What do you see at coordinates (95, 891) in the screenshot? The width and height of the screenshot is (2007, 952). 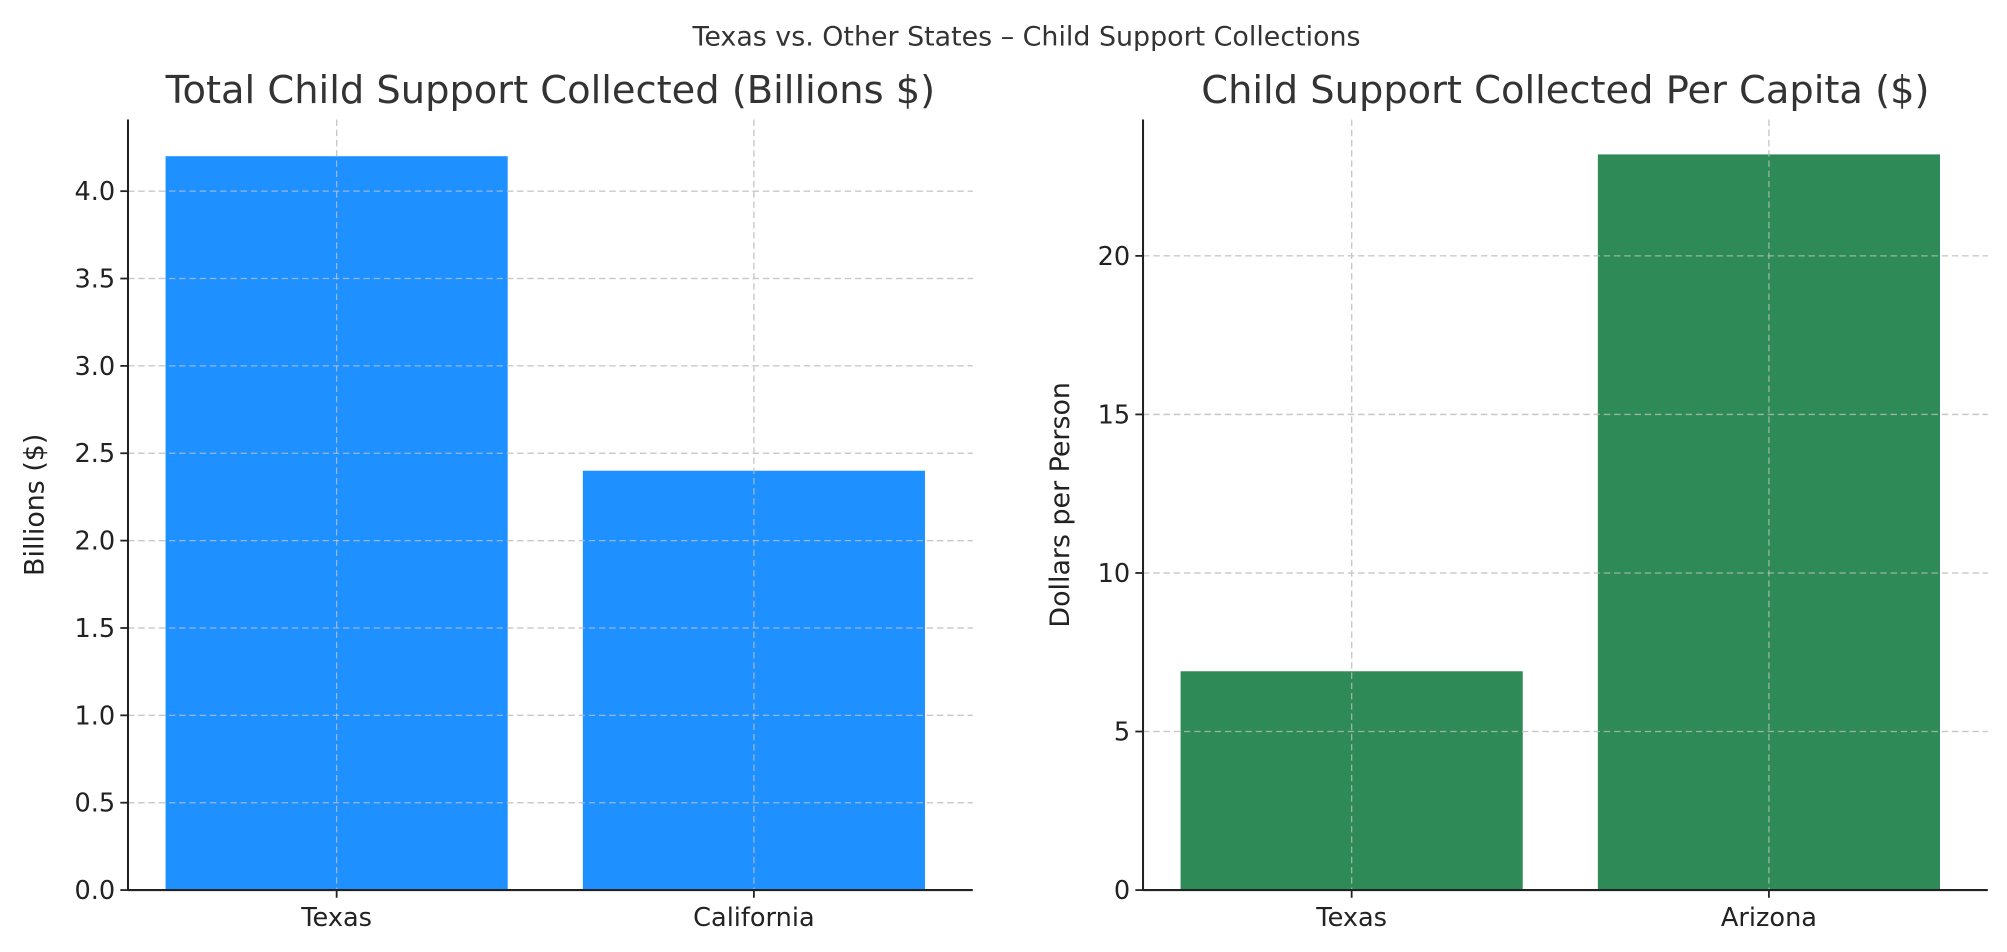 I see `y-tick-label: 0.0` at bounding box center [95, 891].